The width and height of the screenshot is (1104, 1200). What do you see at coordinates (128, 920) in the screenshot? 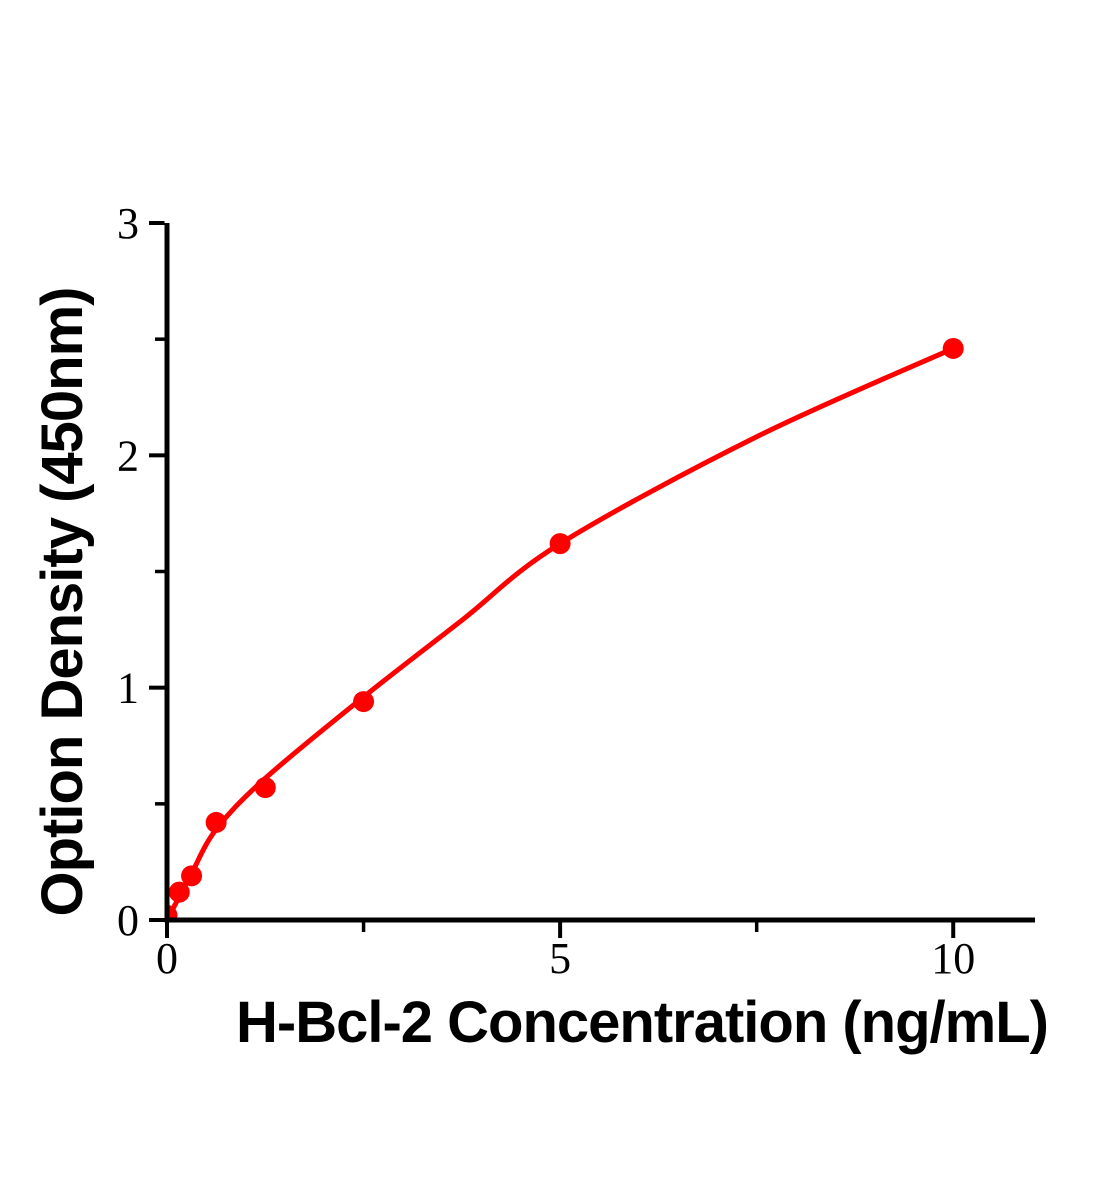
I see `y-tick-label: 0` at bounding box center [128, 920].